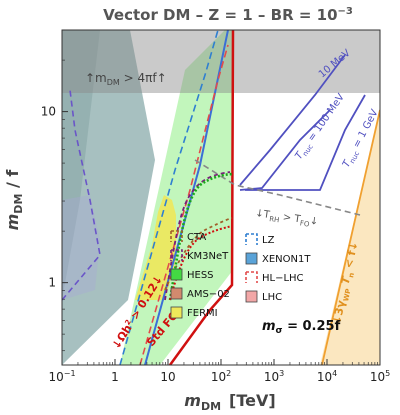 Image resolution: width=400 pixels, height=415 pixels. I want to click on legend-label: FERMI, so click(202, 313).